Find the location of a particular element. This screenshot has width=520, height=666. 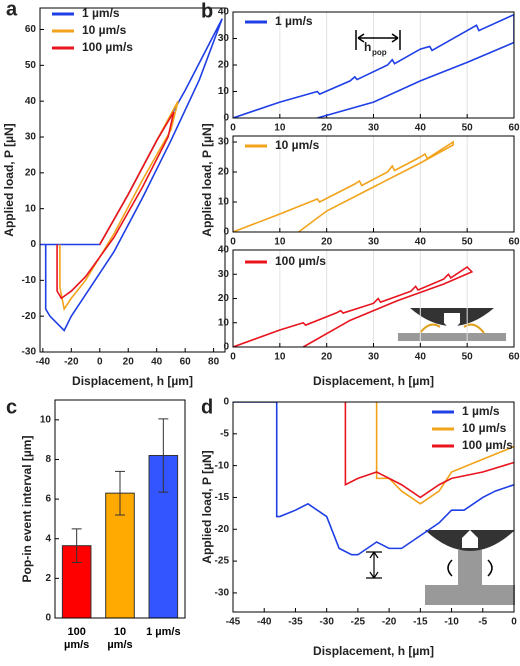

y-tick-label: -15 is located at coordinates (222, 497).